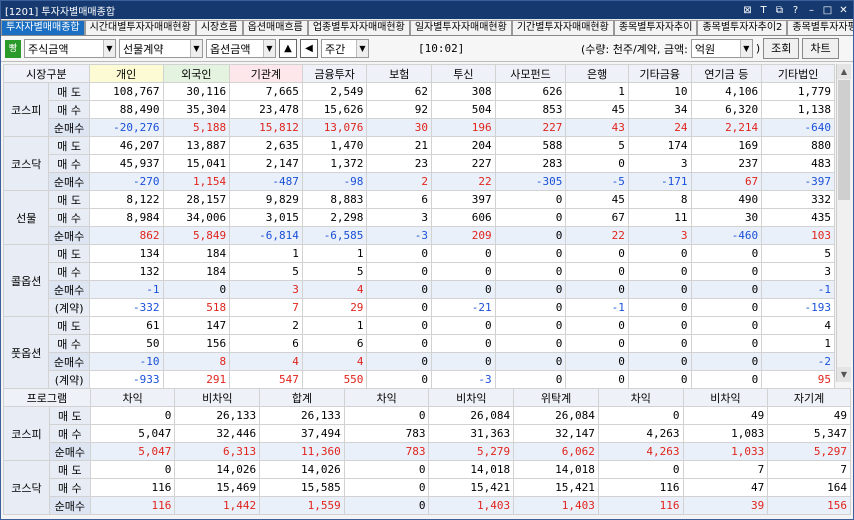 This screenshot has width=854, height=520. What do you see at coordinates (275, 27) in the screenshot?
I see `tab-3: 옵션매매흐름` at bounding box center [275, 27].